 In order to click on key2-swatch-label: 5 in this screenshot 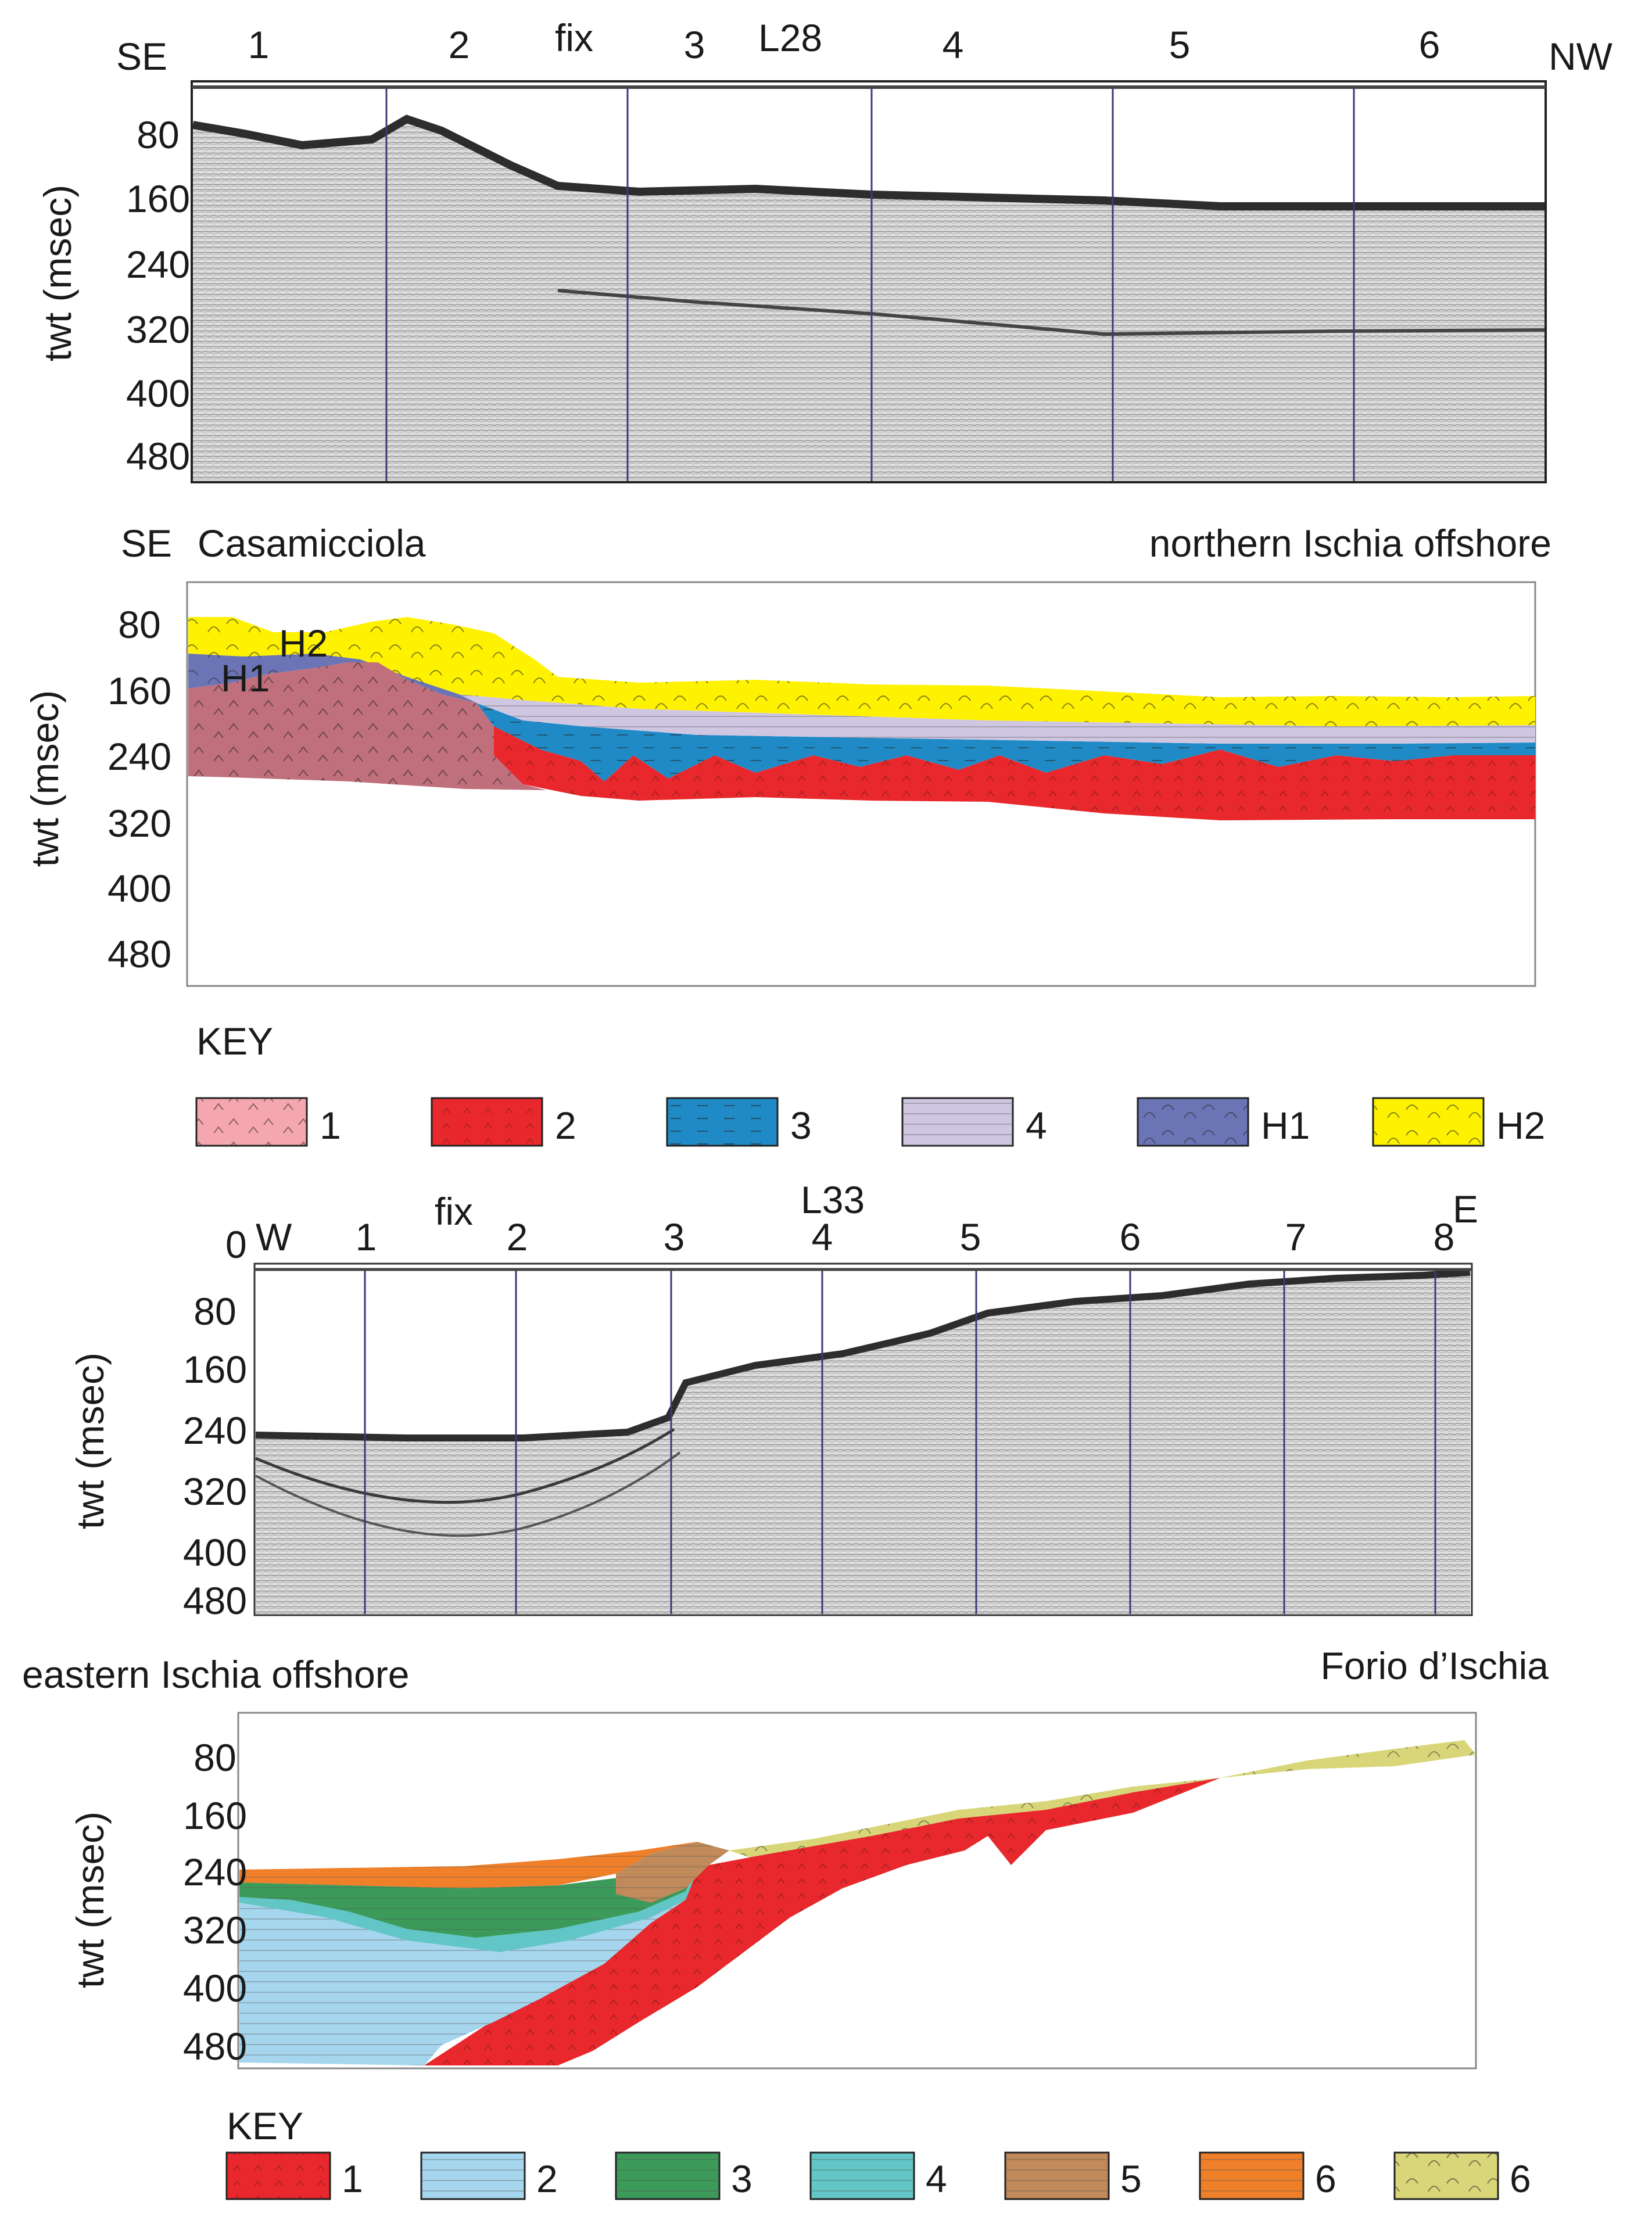, I will do `click(1131, 2178)`.